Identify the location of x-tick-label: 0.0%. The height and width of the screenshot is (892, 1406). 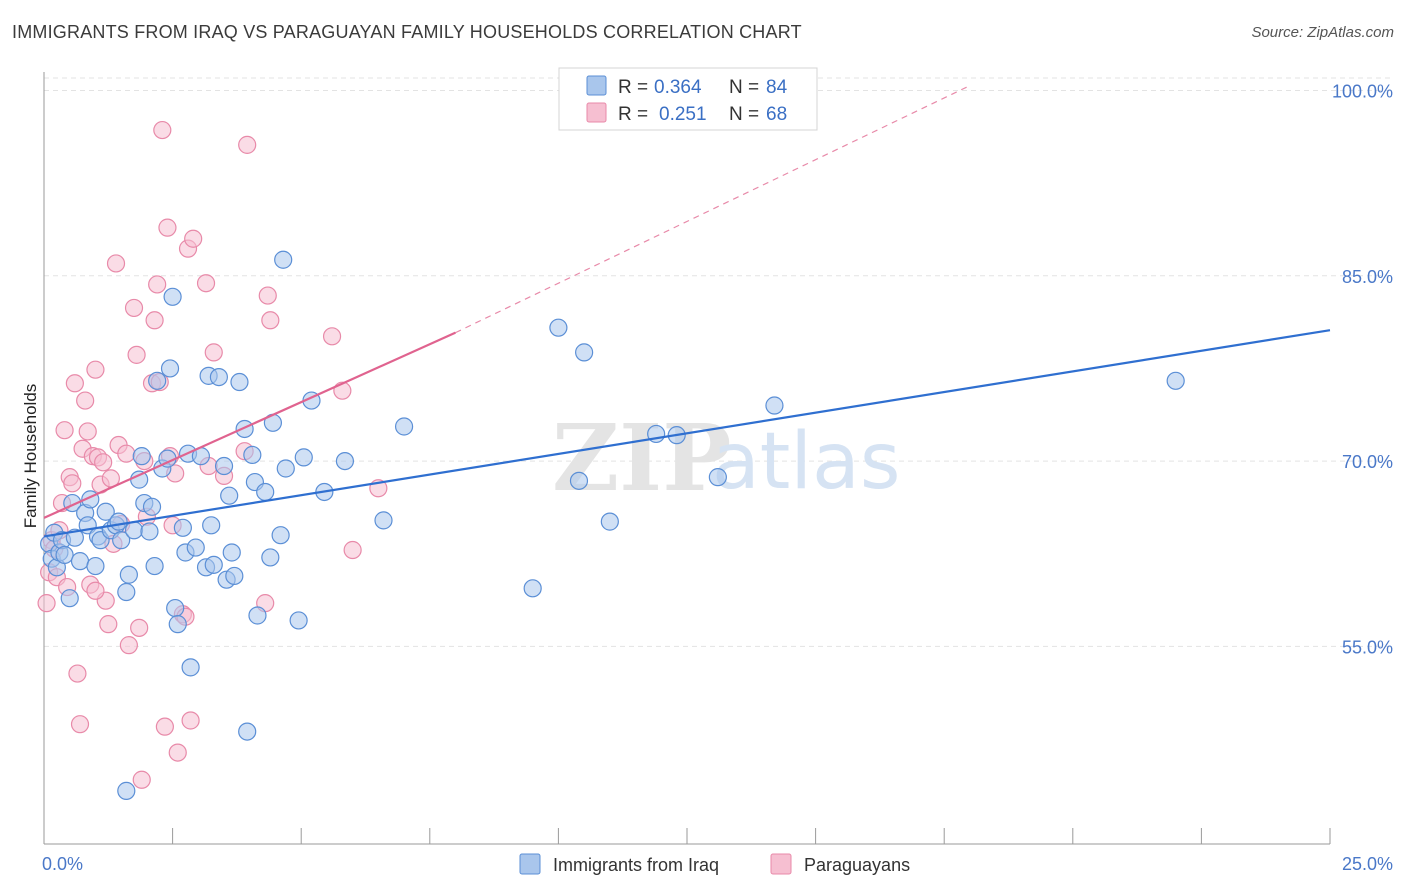
(62, 864).